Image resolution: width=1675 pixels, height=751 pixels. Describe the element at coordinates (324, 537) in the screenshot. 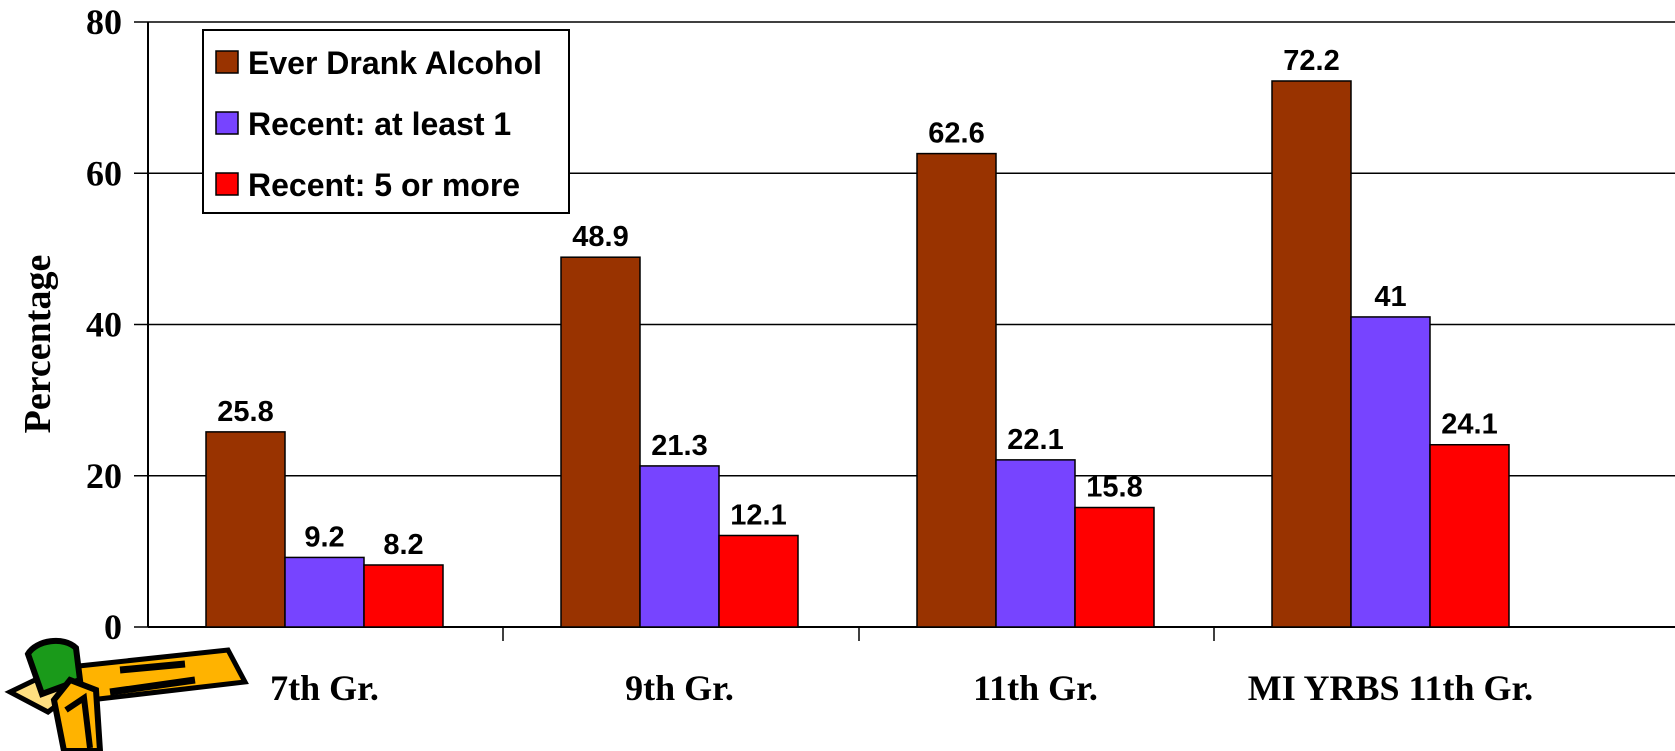

I see `data-label: 9.2` at that location.